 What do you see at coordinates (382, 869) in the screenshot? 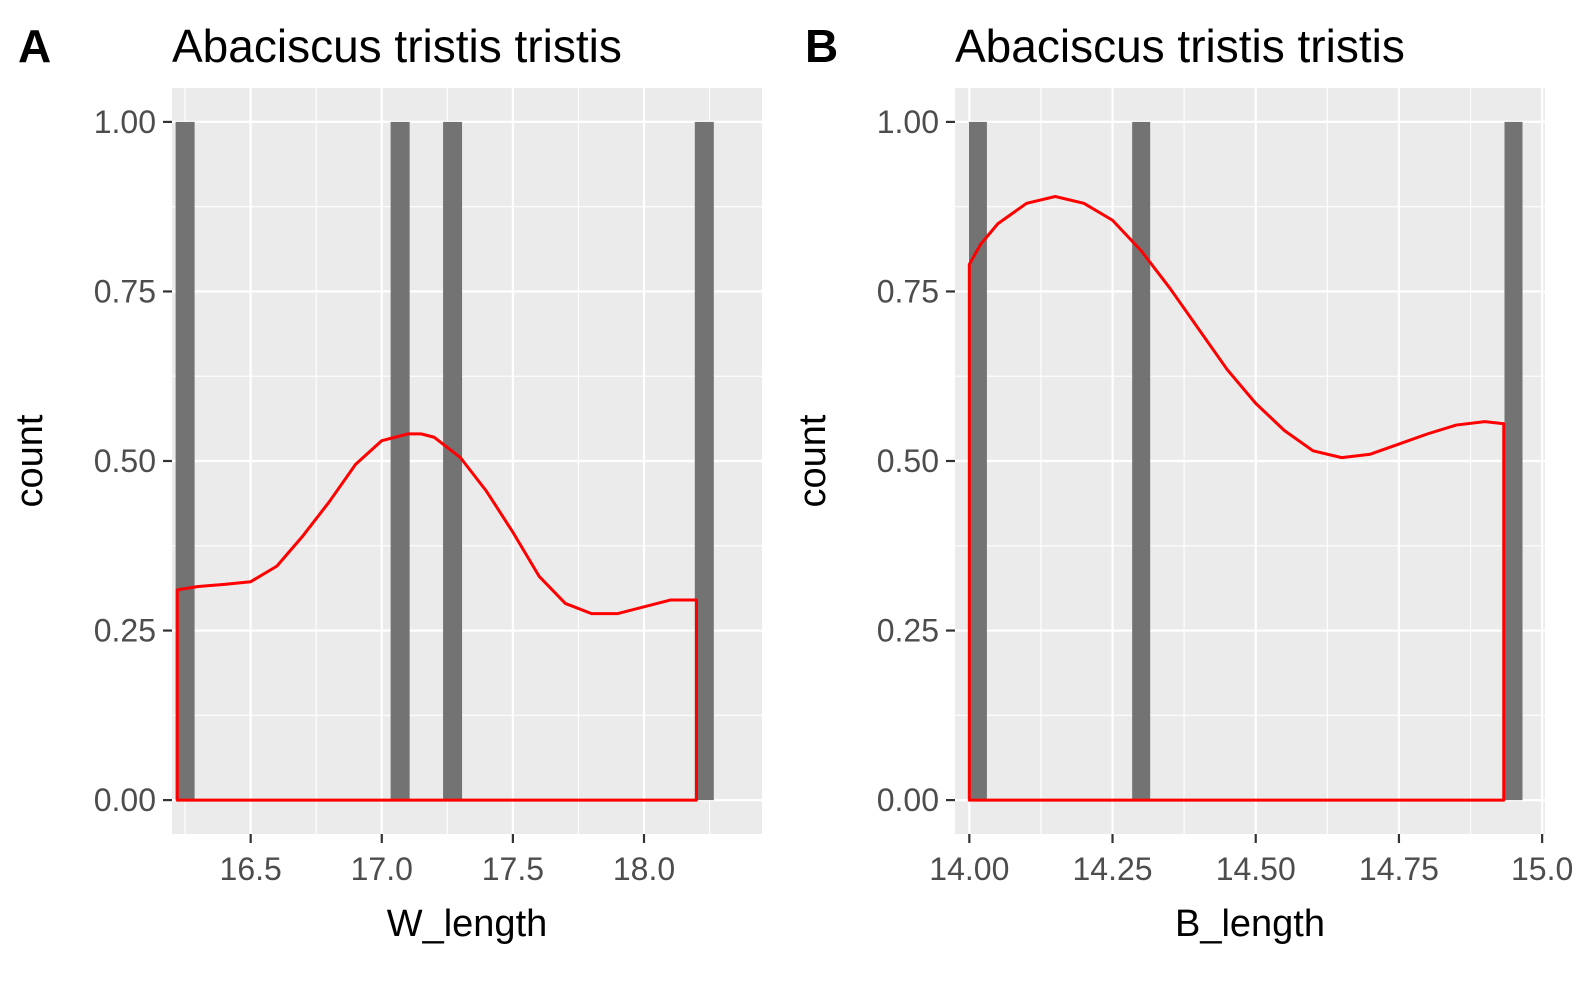
I see `x-tick-label: 17.0` at bounding box center [382, 869].